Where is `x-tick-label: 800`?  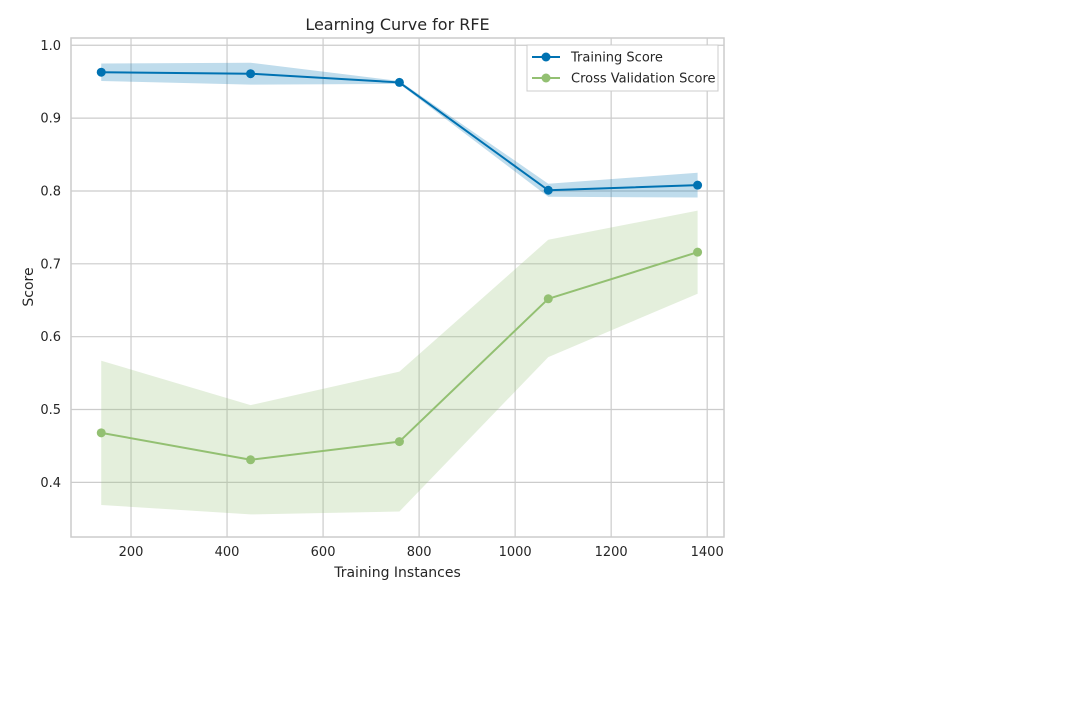 x-tick-label: 800 is located at coordinates (419, 552).